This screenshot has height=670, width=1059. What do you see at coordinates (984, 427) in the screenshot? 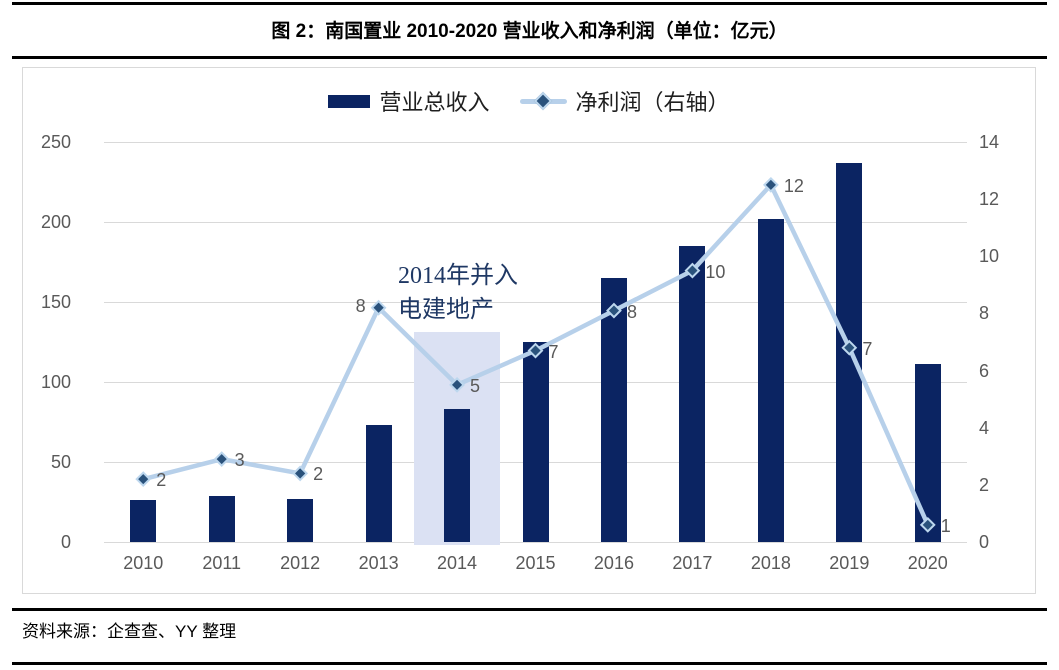
I see `right-axis-tick: 4` at bounding box center [984, 427].